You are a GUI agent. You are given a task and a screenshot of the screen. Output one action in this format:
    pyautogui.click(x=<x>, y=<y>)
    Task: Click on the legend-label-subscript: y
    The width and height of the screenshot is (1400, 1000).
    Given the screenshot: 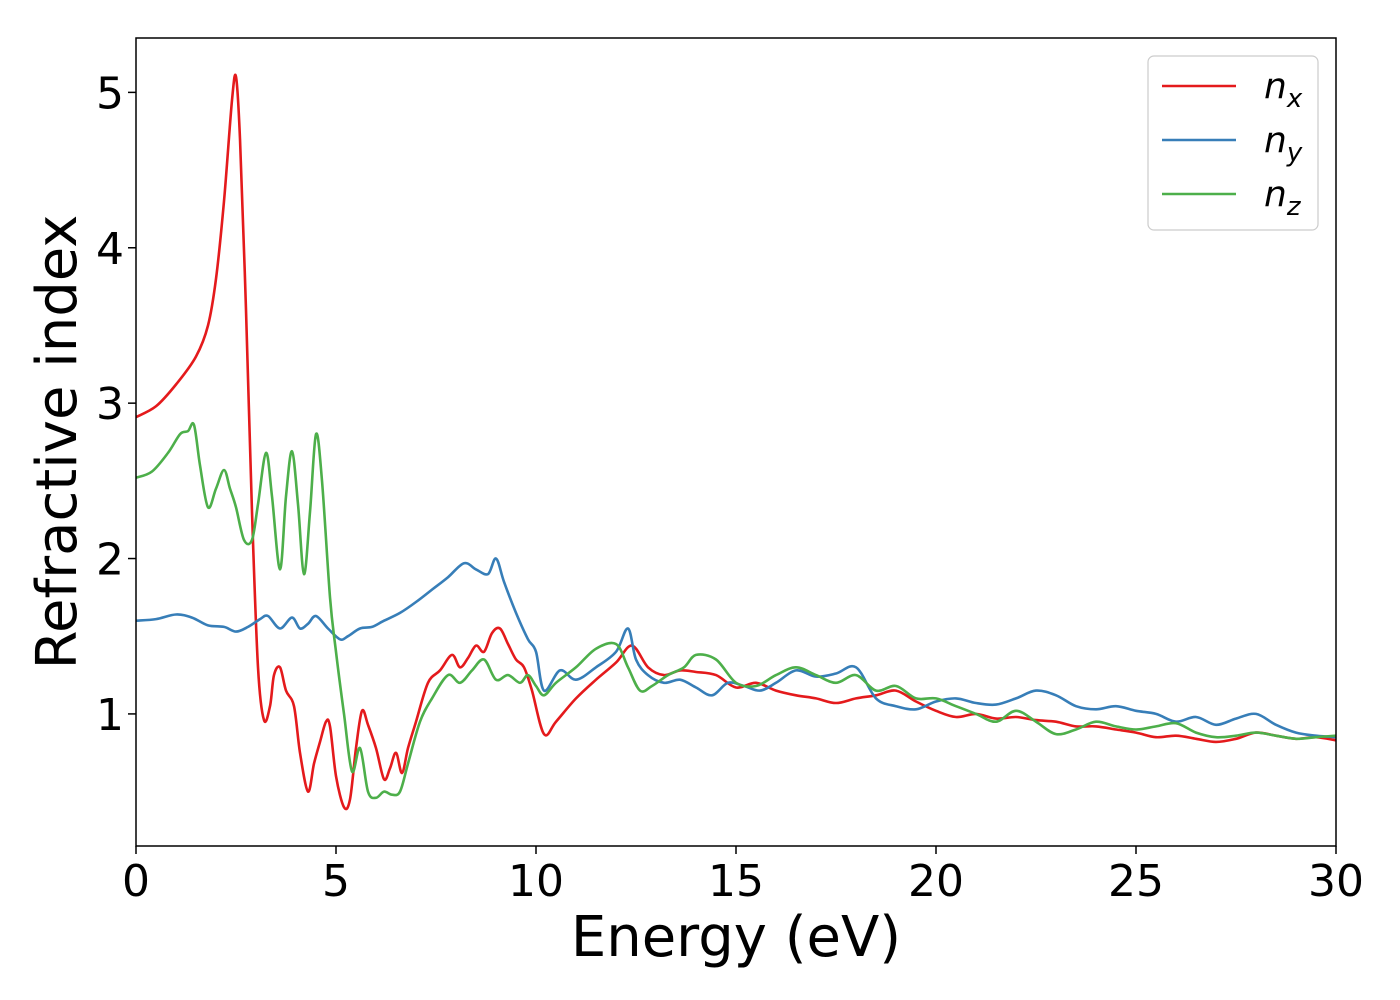 What is the action you would take?
    pyautogui.click(x=1294, y=153)
    